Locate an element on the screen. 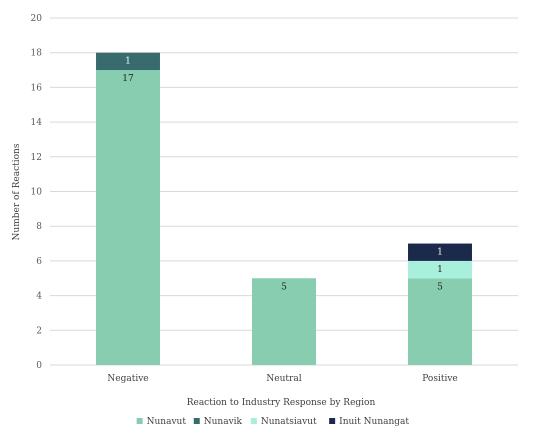 The width and height of the screenshot is (550, 439). y-tick-label: 14 is located at coordinates (37, 123).